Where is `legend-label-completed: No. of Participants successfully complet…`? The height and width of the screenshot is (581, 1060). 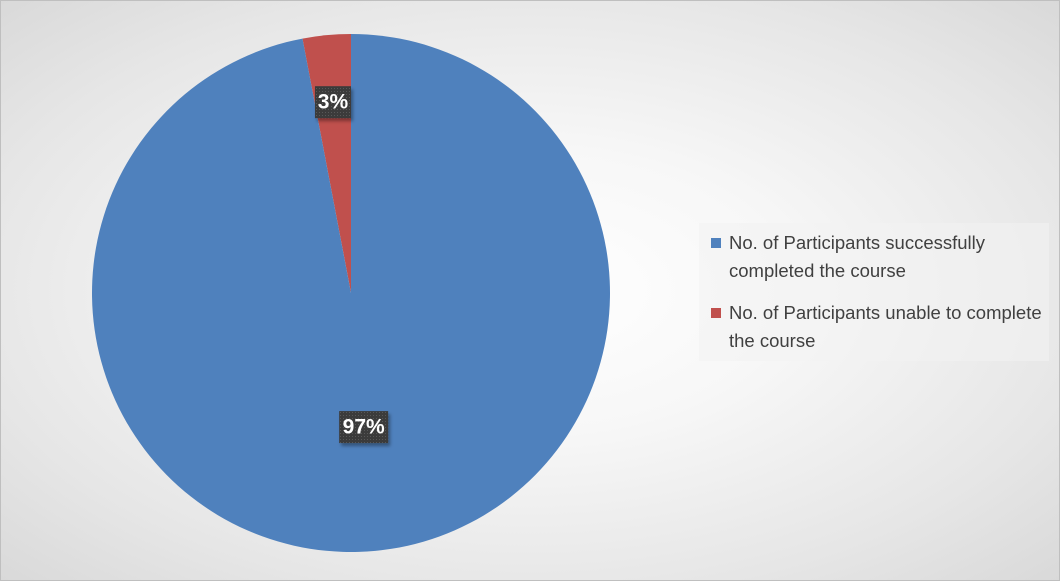 legend-label-completed: No. of Participants successfully complet… is located at coordinates (857, 256).